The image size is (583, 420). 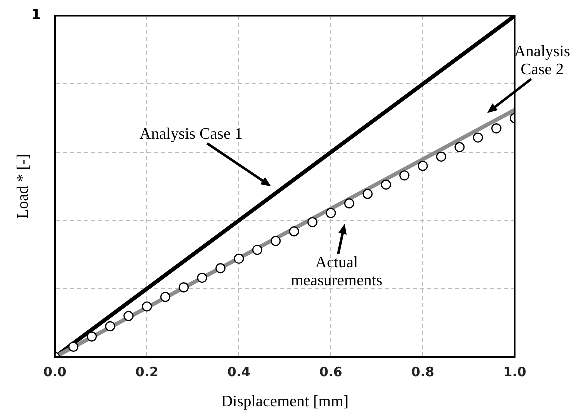 What do you see at coordinates (36, 16) in the screenshot?
I see `text: 1` at bounding box center [36, 16].